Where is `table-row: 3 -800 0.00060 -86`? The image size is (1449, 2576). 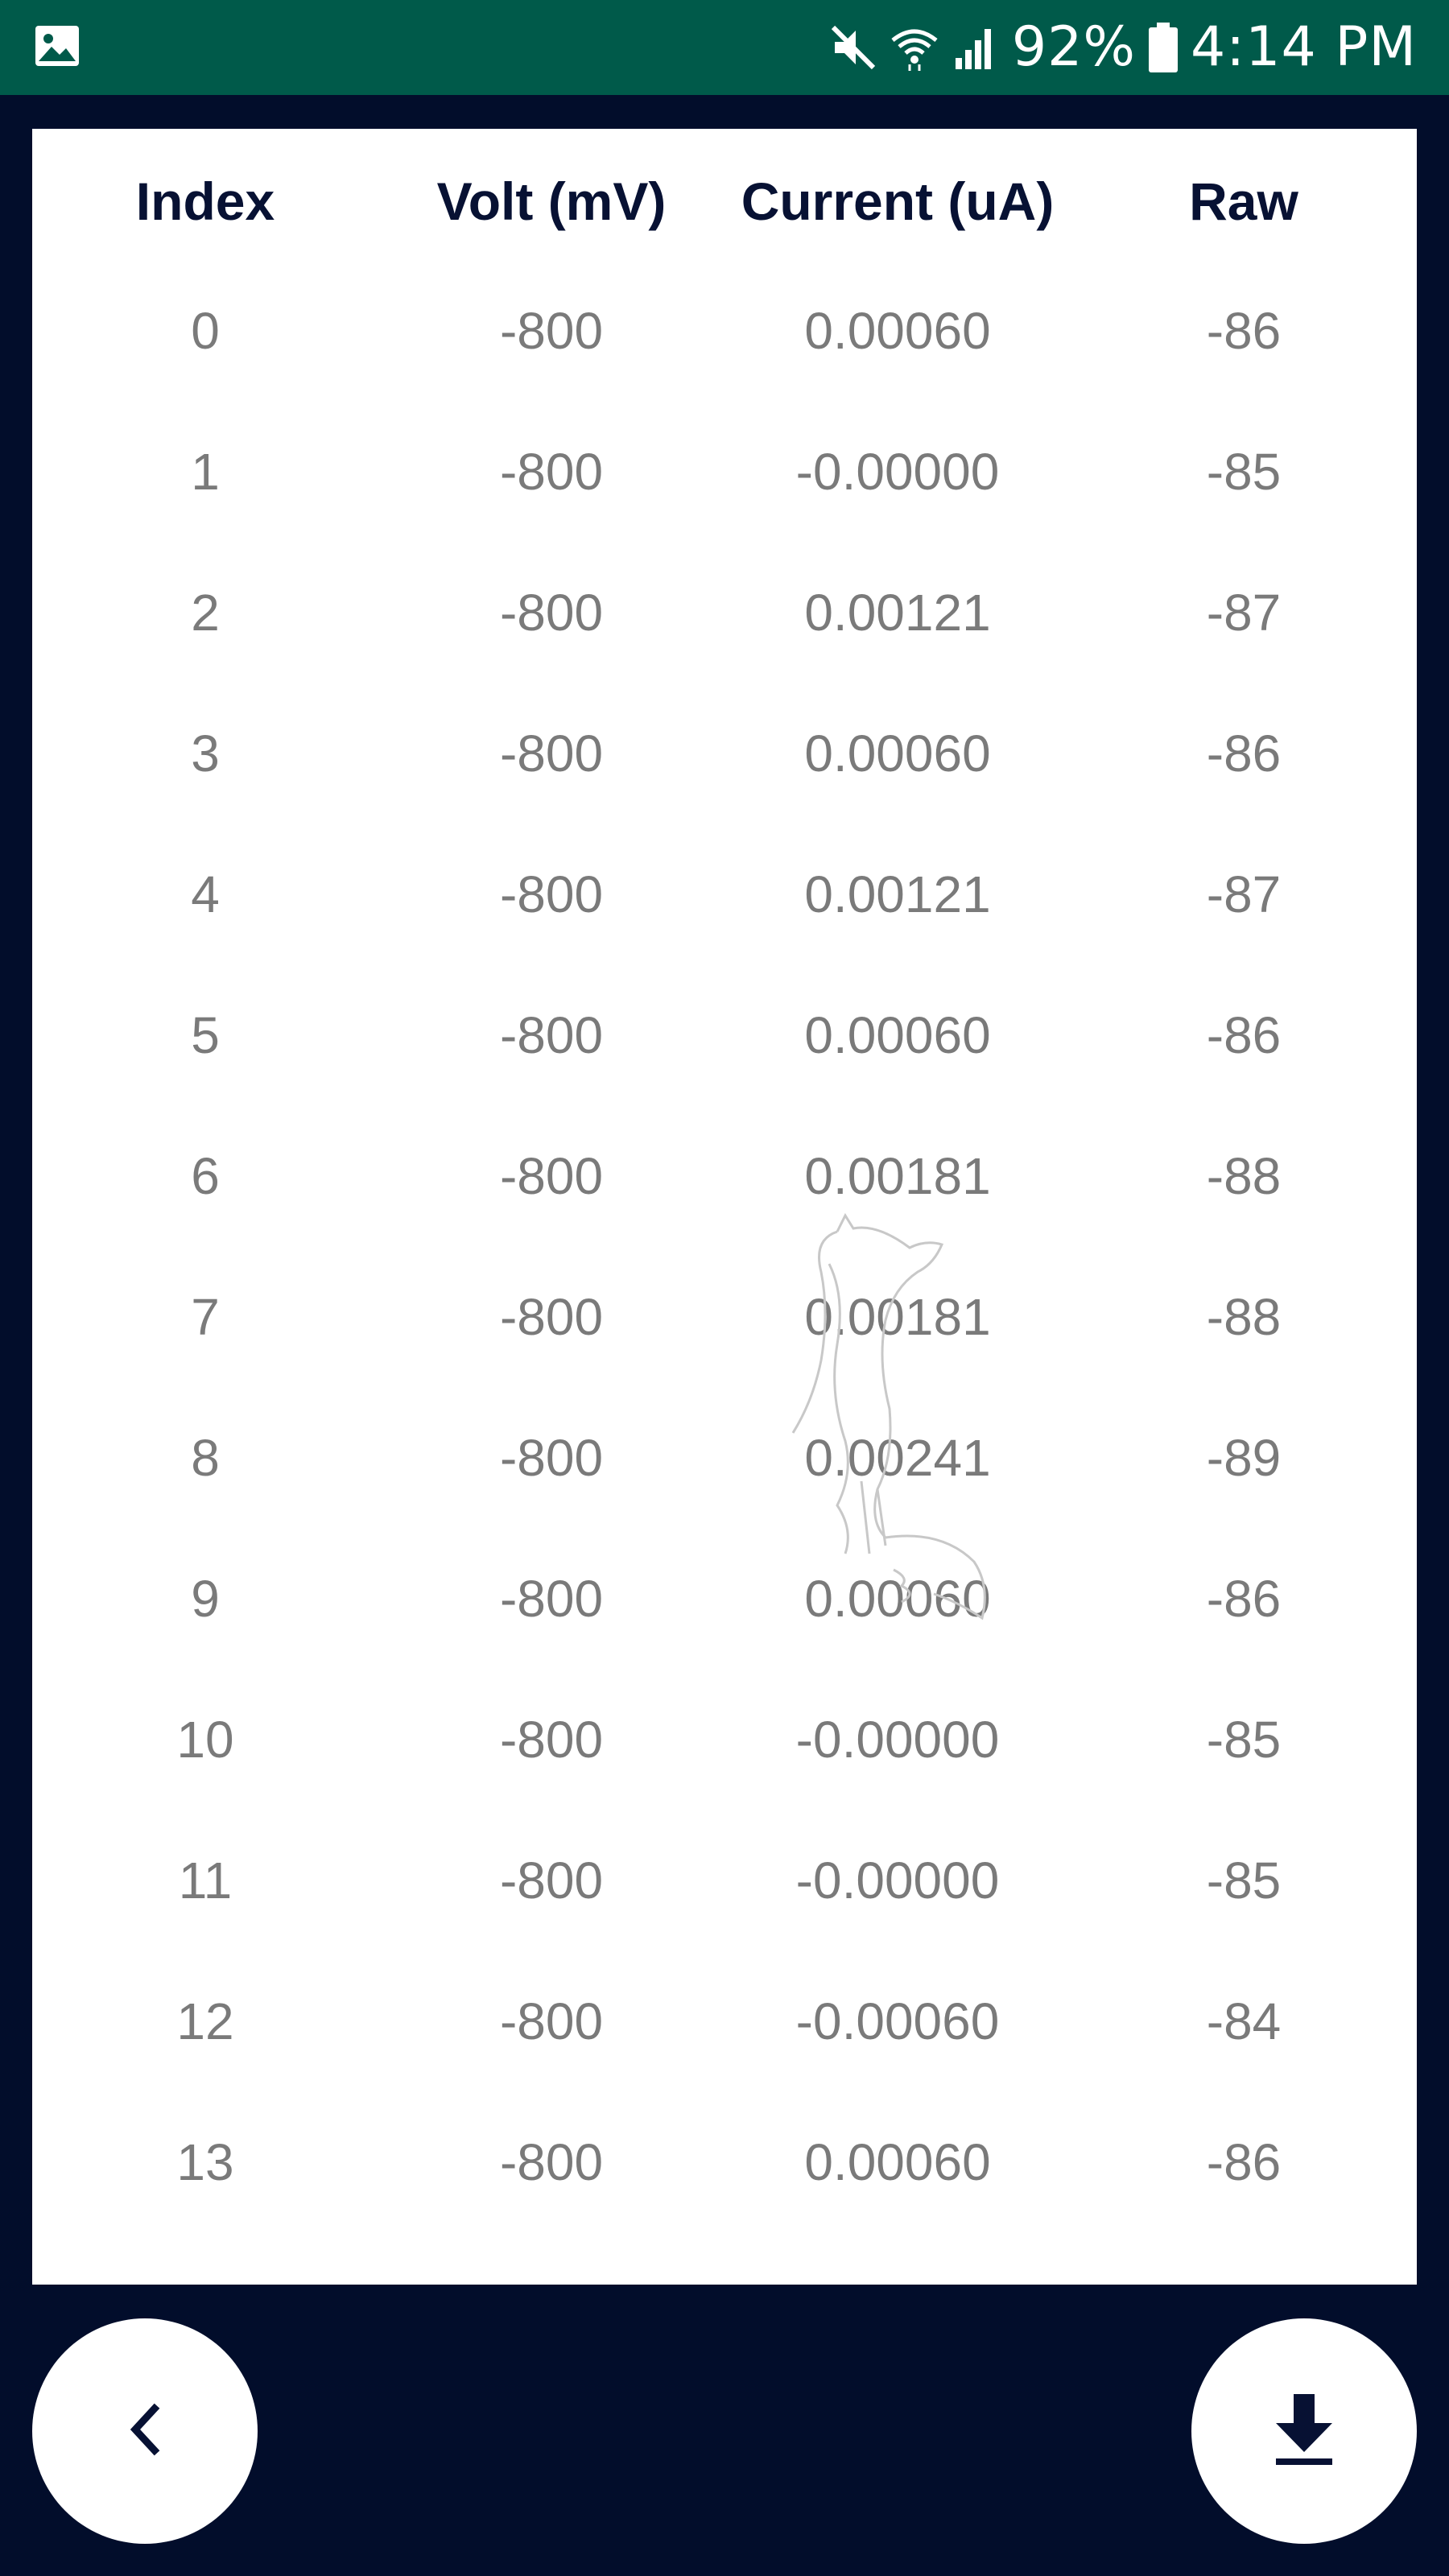 table-row: 3 -800 0.00060 -86 is located at coordinates (724, 753).